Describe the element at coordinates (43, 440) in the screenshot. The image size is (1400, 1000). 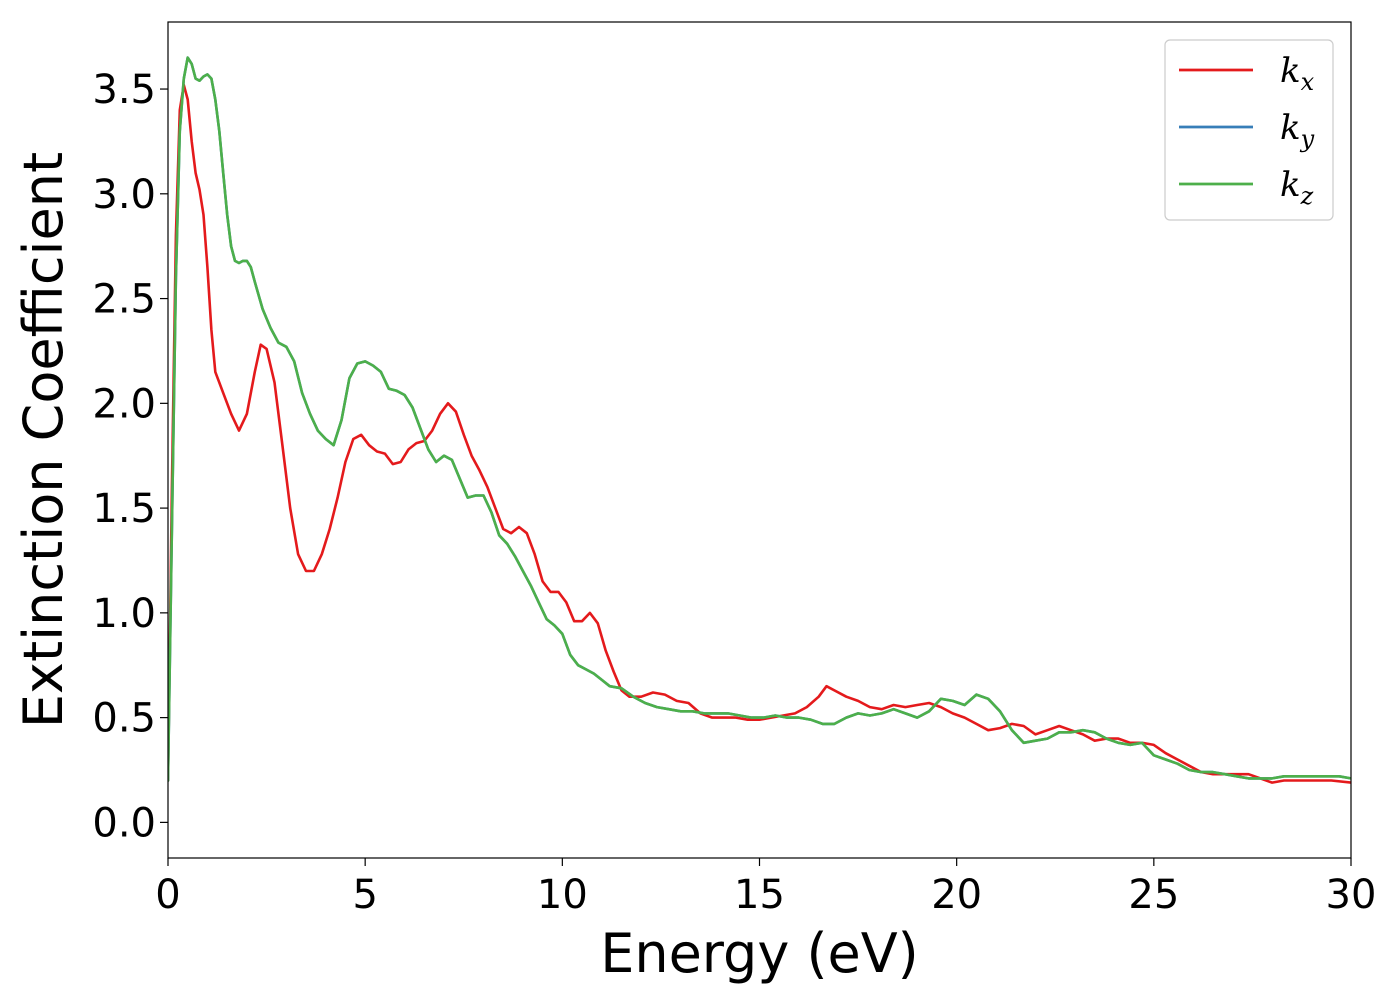
I see `y-axis-label: Extinction Coefficient` at that location.